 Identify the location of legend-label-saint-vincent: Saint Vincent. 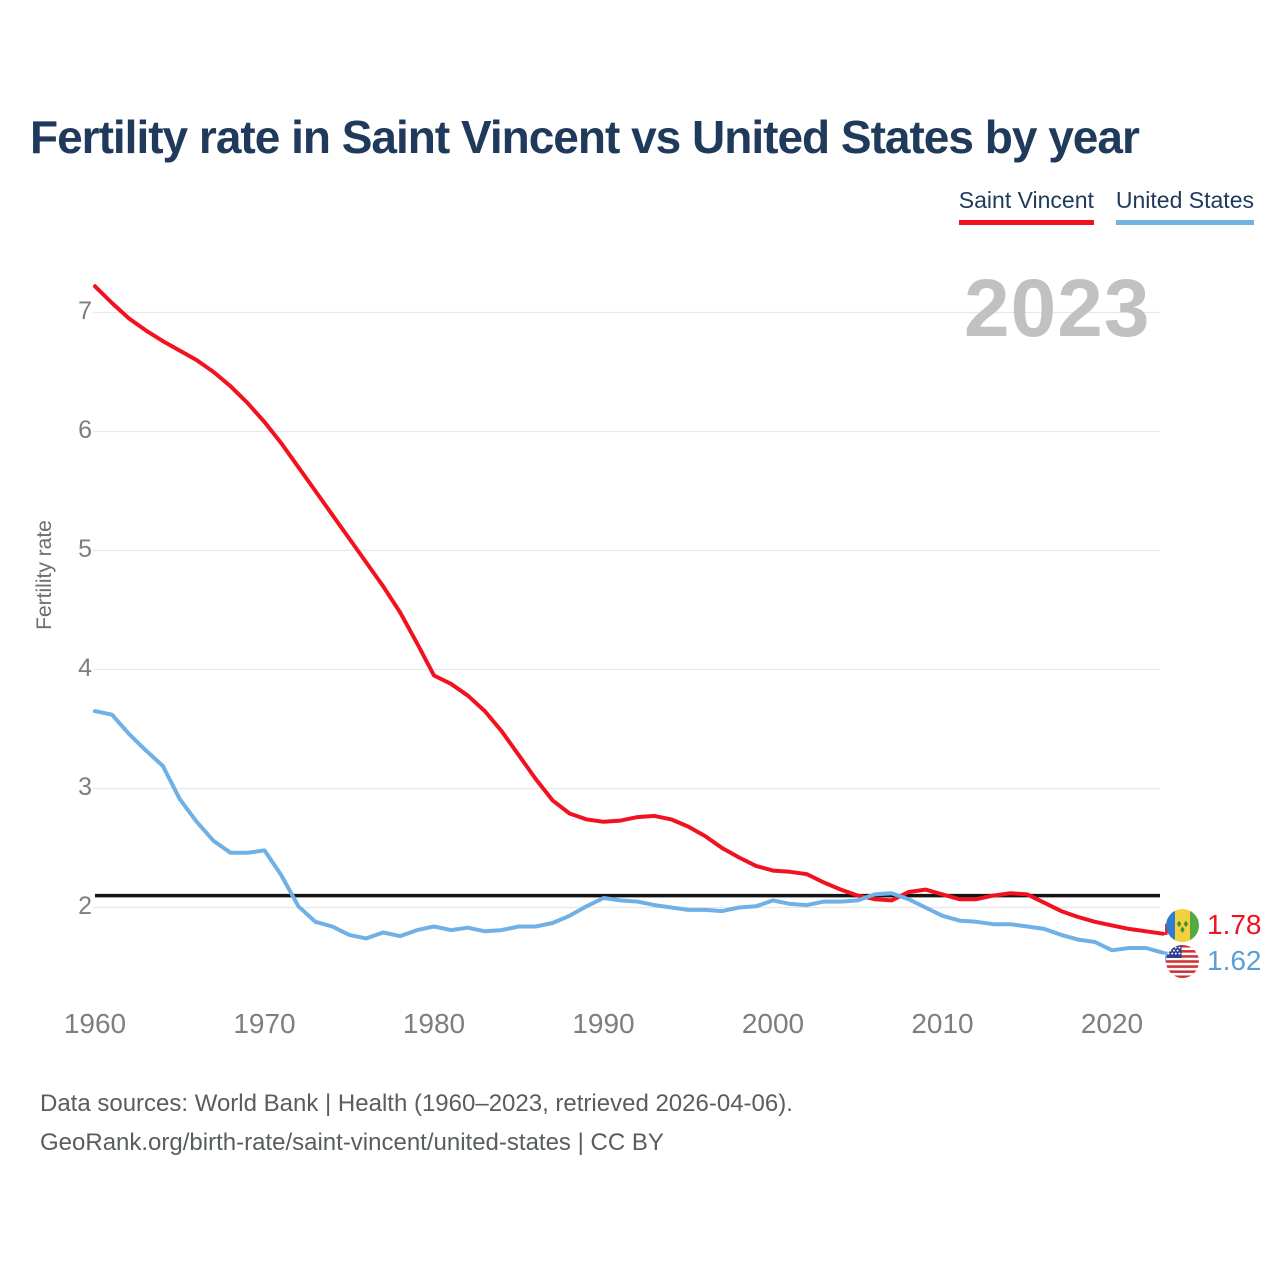
(1026, 200).